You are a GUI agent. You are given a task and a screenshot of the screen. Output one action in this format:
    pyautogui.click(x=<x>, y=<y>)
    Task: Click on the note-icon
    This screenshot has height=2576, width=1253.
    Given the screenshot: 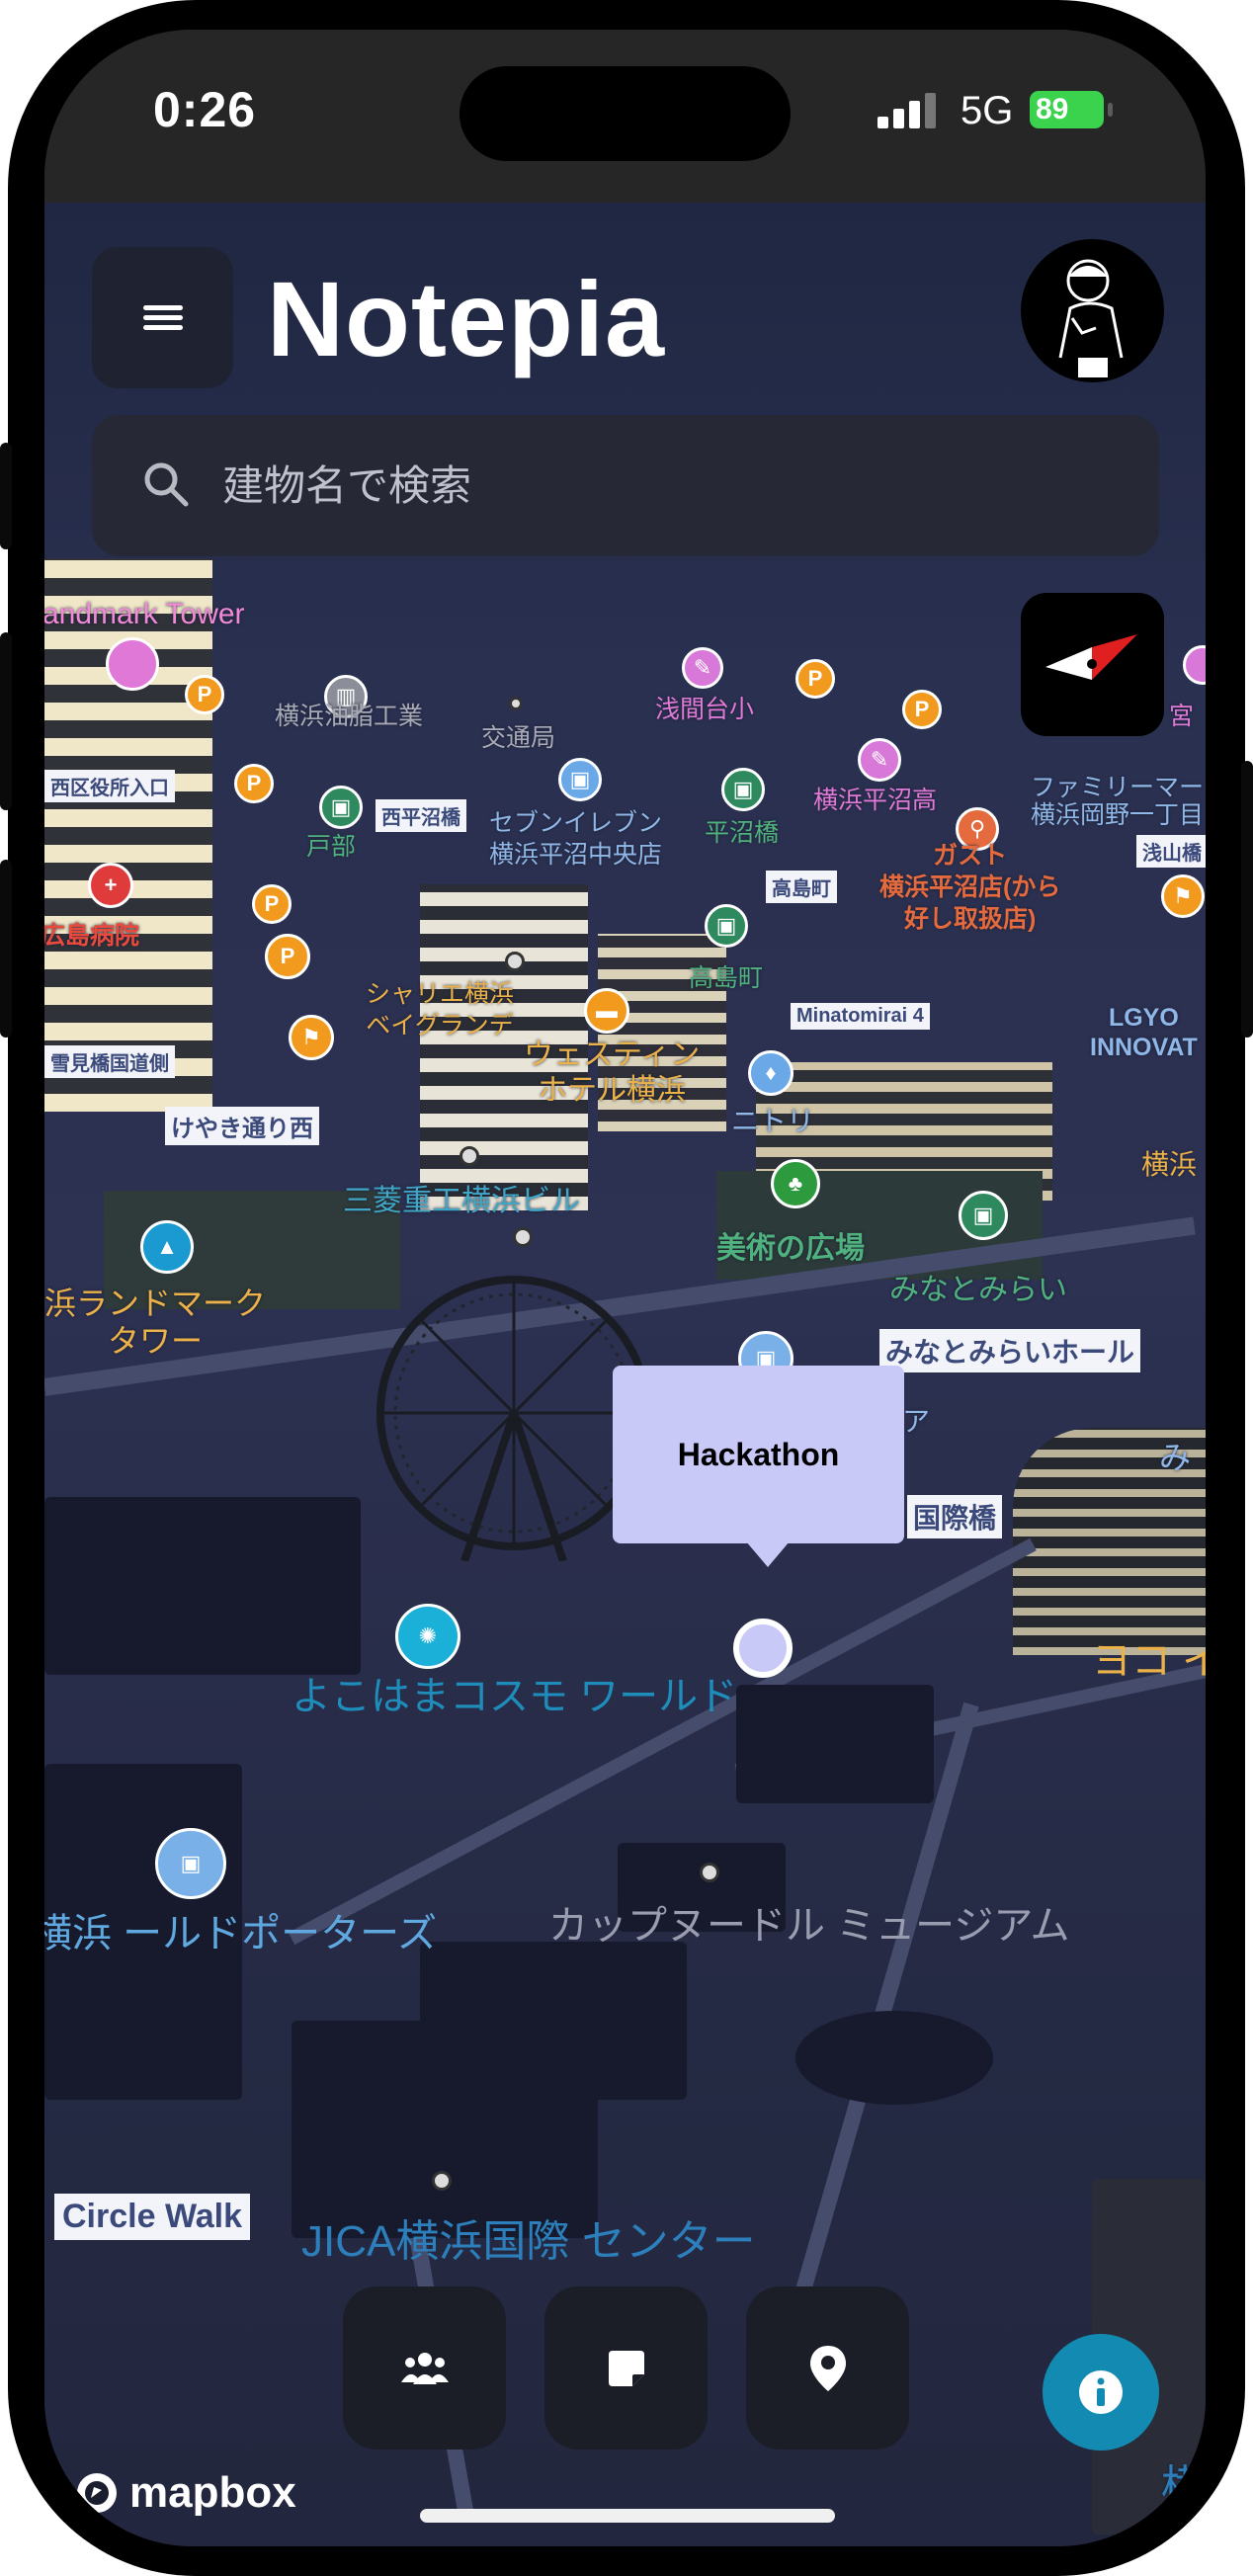 What is the action you would take?
    pyautogui.click(x=626, y=2368)
    